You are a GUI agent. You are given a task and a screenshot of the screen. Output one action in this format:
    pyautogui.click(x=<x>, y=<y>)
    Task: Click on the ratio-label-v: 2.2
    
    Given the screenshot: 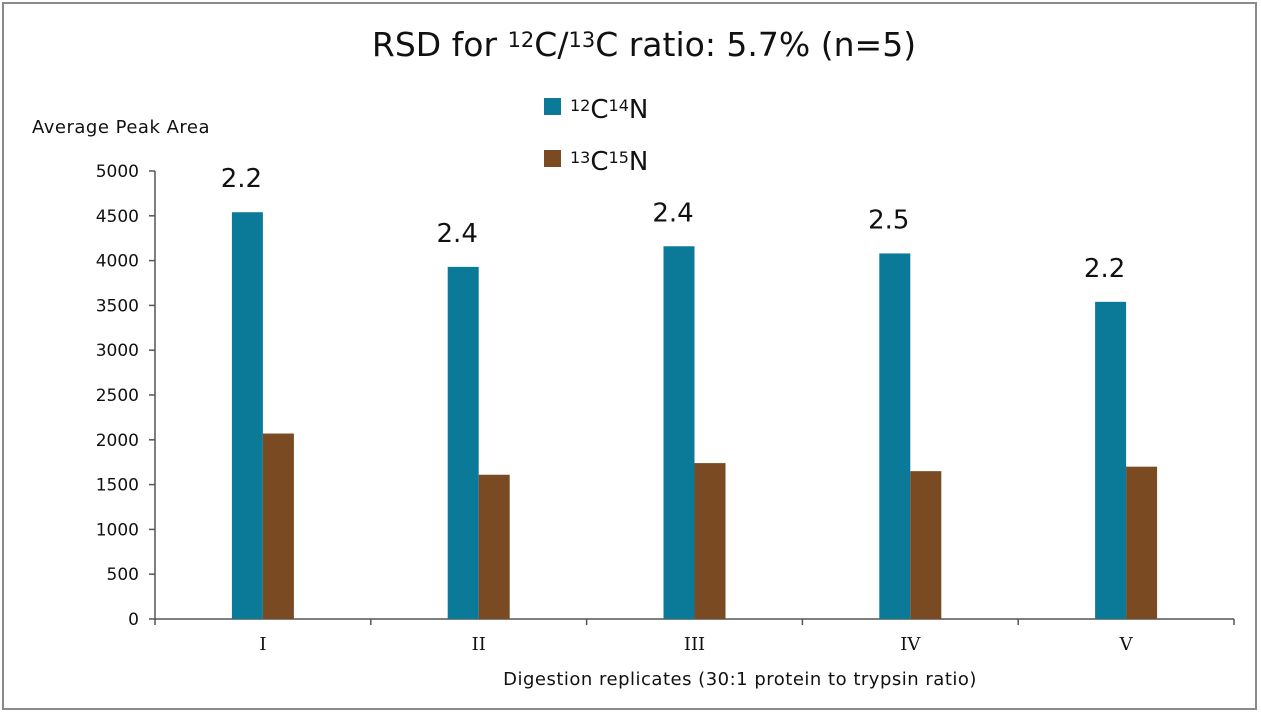 What is the action you would take?
    pyautogui.click(x=1104, y=269)
    